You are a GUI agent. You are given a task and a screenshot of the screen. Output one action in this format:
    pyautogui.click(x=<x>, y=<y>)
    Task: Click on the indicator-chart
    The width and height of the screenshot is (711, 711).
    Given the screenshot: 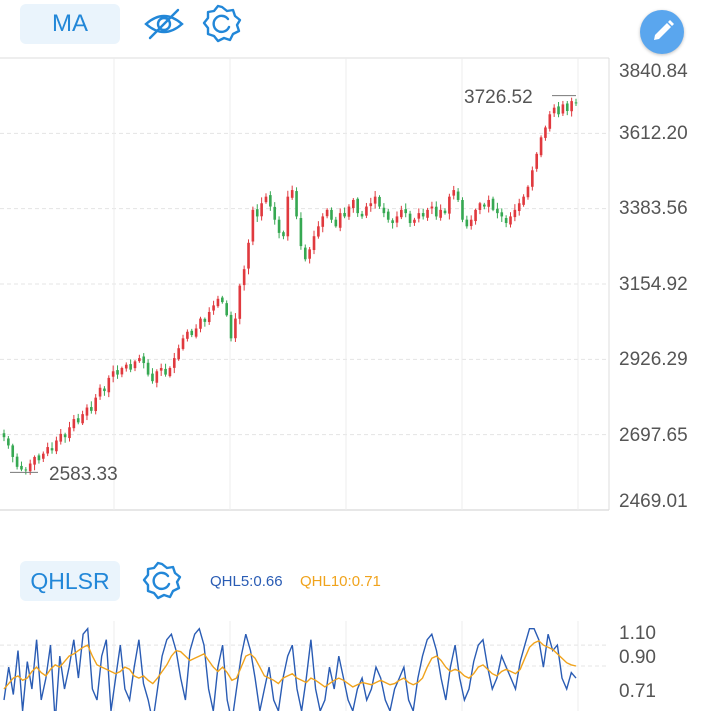 What is the action you would take?
    pyautogui.click(x=355, y=661)
    